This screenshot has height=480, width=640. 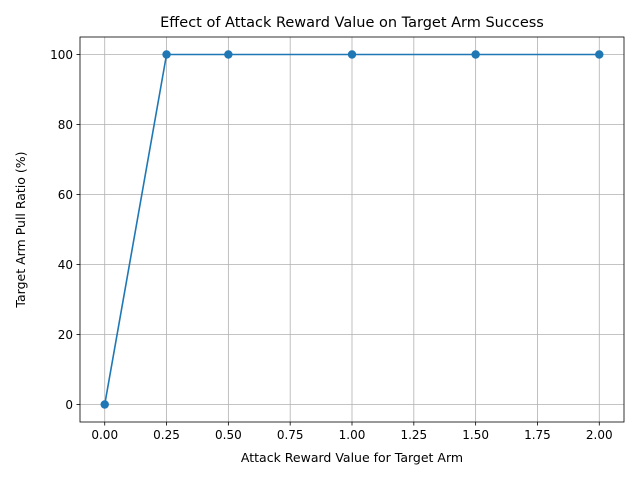 What do you see at coordinates (352, 457) in the screenshot?
I see `x-axis-label: Attack Reward Value for Target Arm` at bounding box center [352, 457].